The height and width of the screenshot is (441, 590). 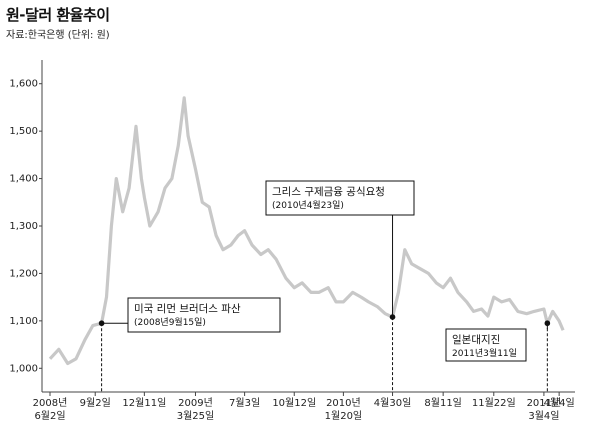 I want to click on x-tick-label: 7월3일, so click(x=244, y=403).